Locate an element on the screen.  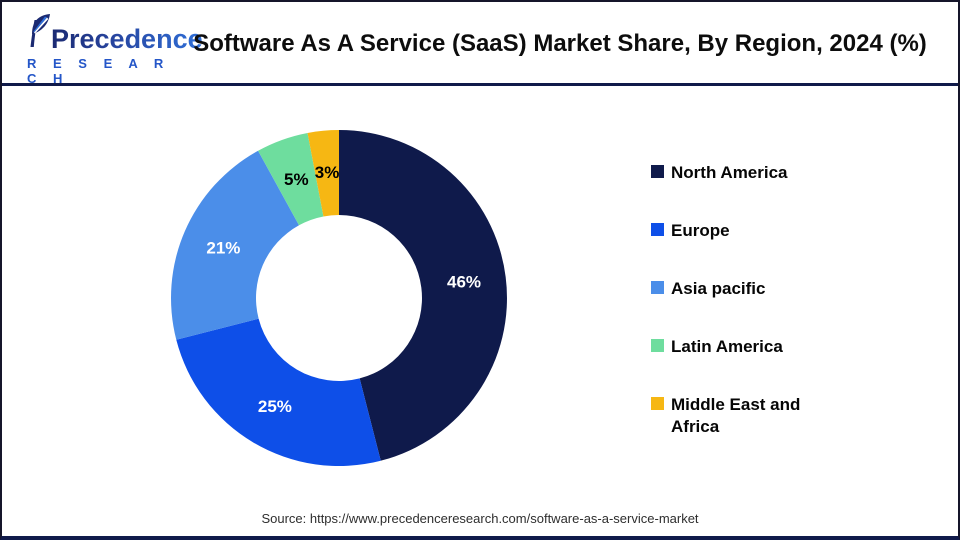
legend-swatch-north-america is located at coordinates (657, 171).